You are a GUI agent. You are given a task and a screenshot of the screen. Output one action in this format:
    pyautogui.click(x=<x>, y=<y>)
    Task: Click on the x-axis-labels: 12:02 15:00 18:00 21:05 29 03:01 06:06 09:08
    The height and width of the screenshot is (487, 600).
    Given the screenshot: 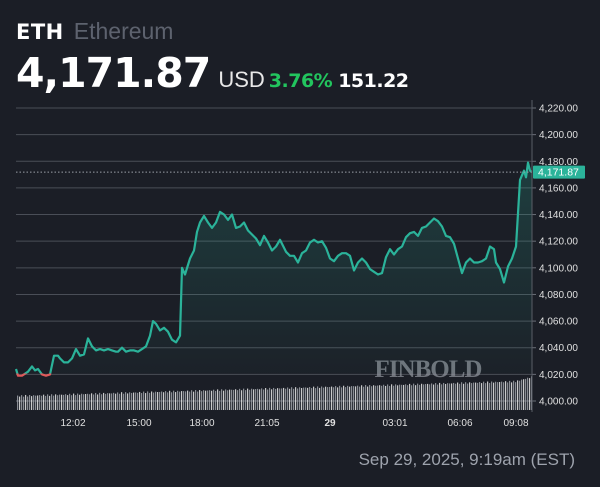 What is the action you would take?
    pyautogui.click(x=294, y=423)
    